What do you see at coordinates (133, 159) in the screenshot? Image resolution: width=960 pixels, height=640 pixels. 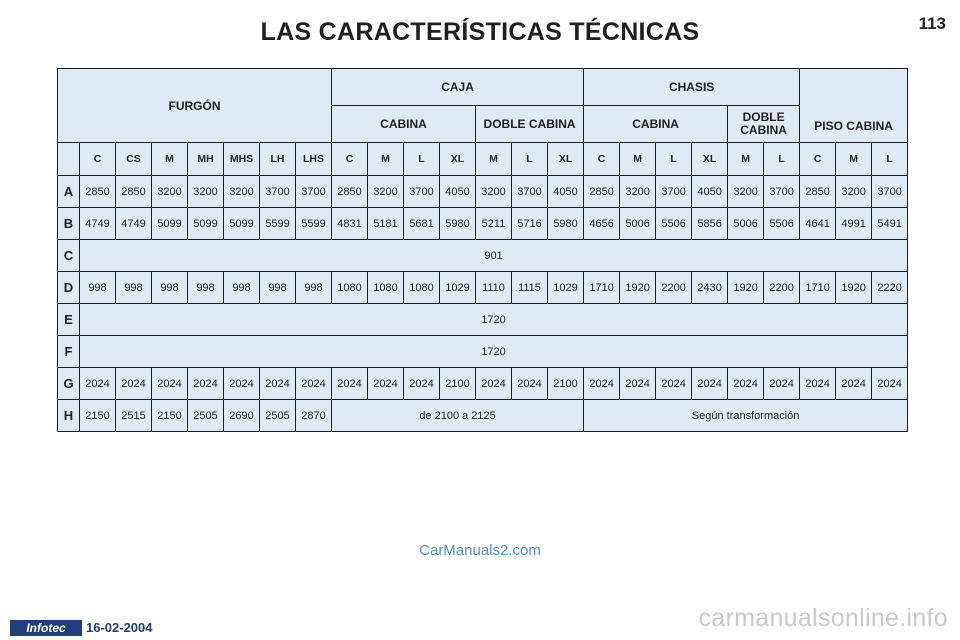 I see `column-header: CS` at bounding box center [133, 159].